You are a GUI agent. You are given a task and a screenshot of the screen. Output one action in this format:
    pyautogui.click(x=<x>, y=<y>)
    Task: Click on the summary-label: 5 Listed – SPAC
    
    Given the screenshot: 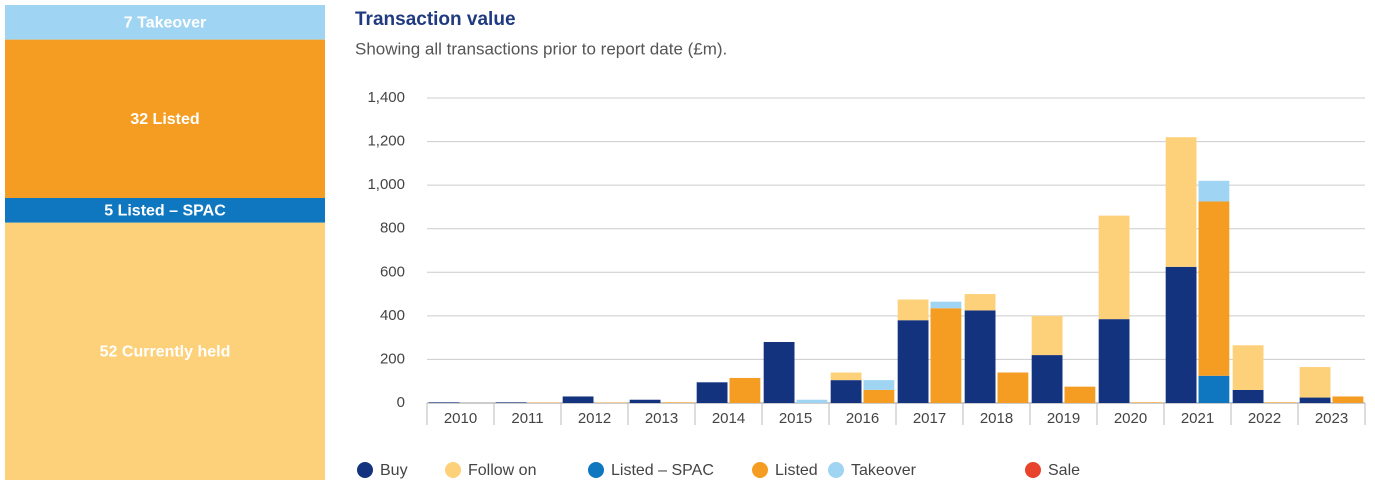 What is the action you would take?
    pyautogui.click(x=165, y=211)
    